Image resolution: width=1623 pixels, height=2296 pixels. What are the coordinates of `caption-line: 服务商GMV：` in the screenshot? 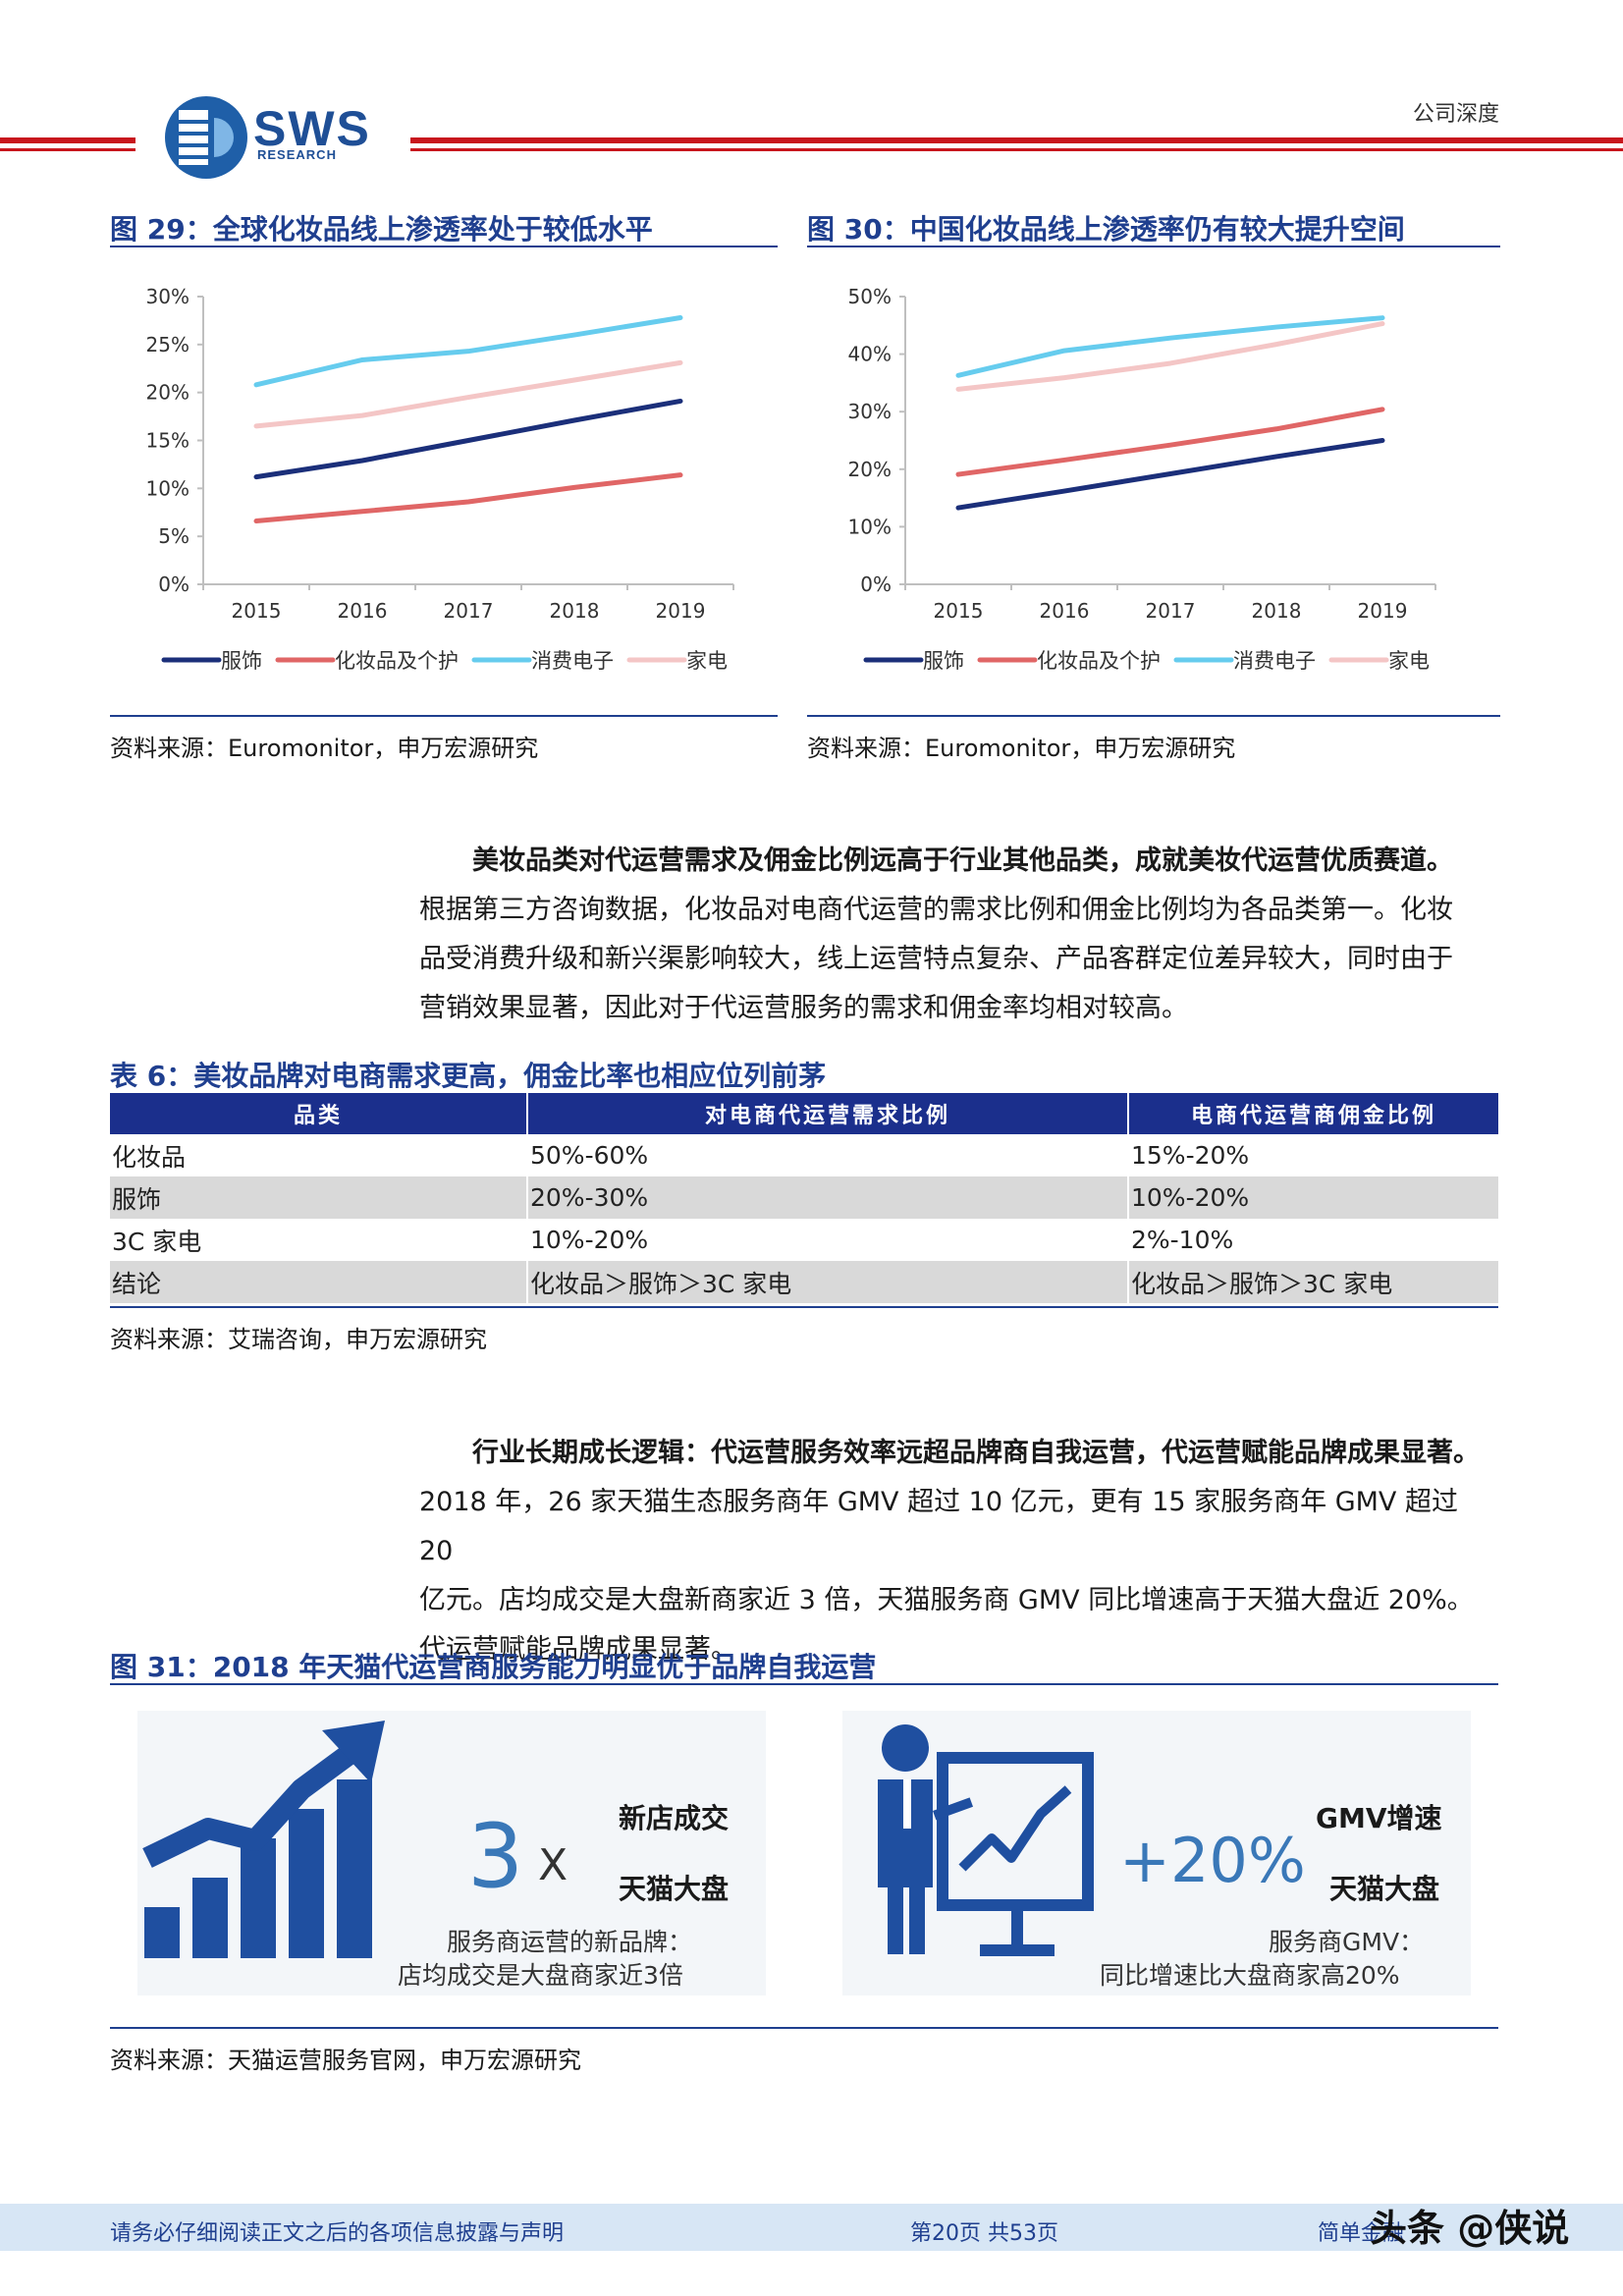 It's located at (1347, 1942).